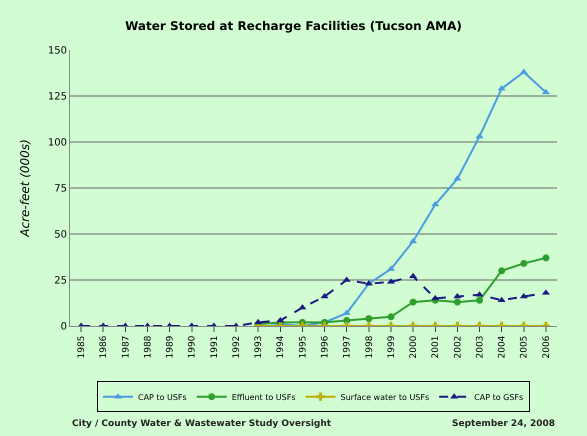  Describe the element at coordinates (369, 347) in the screenshot. I see `x-tick-label: 1998` at that location.